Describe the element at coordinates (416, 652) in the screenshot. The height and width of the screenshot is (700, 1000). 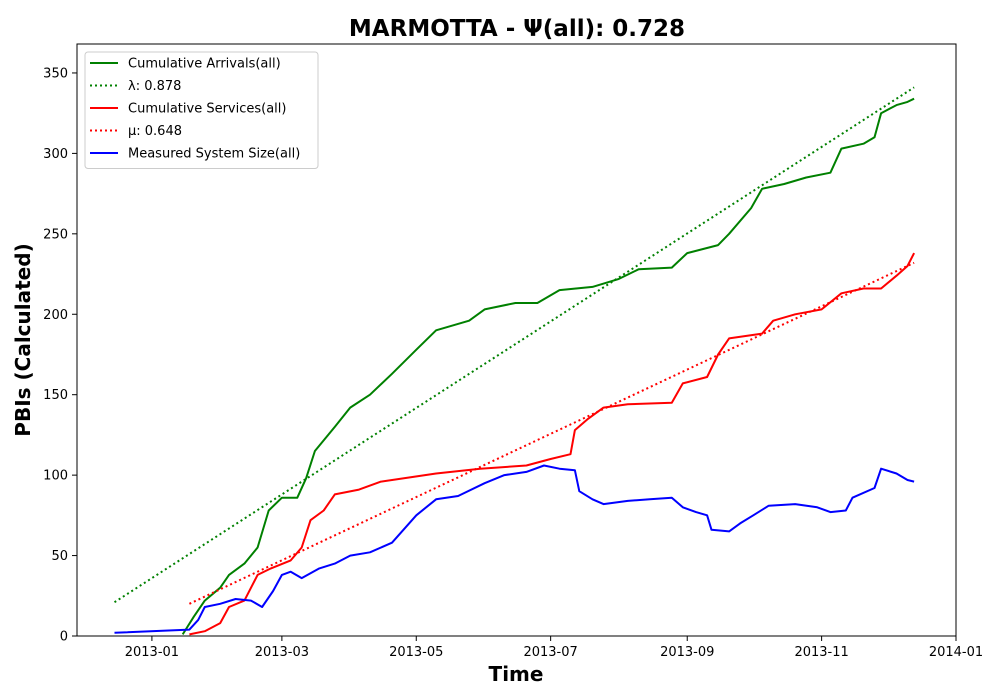
I see `x-tick-label: 2013-05` at that location.